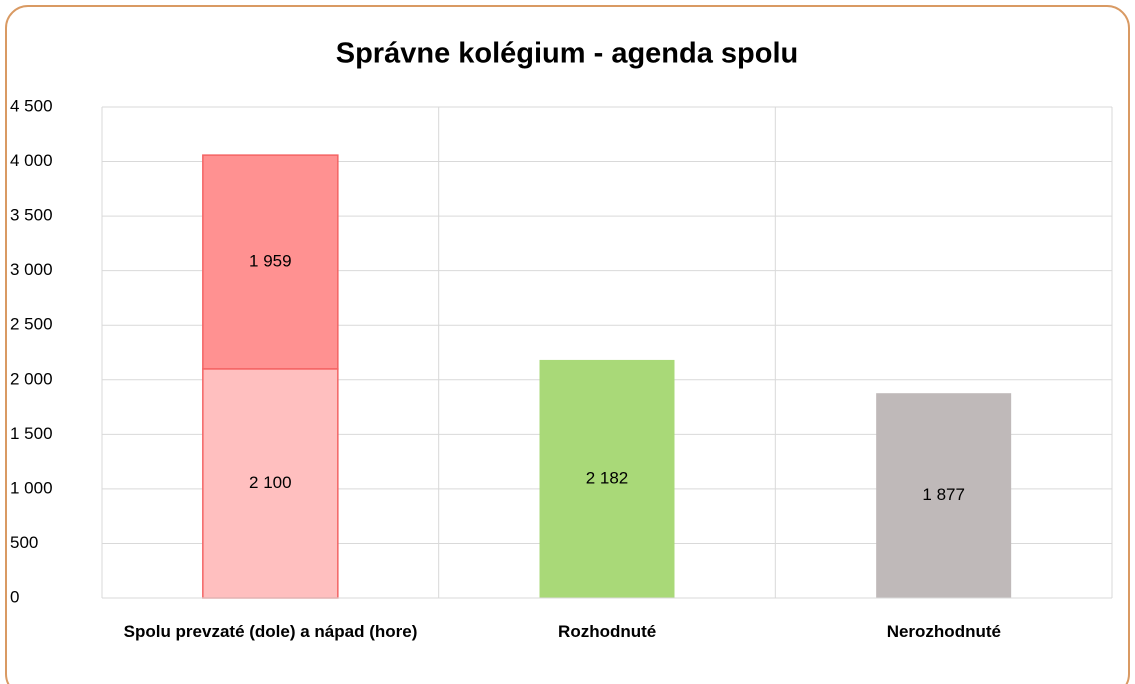 Image resolution: width=1135 pixels, height=684 pixels. What do you see at coordinates (567, 54) in the screenshot?
I see `chart-title: Správne kolégium - agenda spolu` at bounding box center [567, 54].